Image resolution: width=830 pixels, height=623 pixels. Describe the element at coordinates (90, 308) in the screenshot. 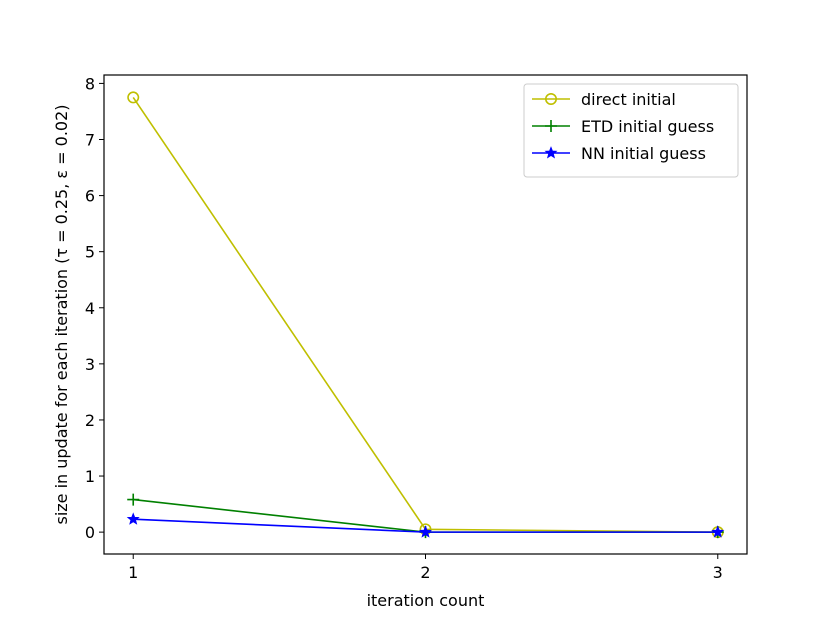

I see `y-tick-label: 4` at that location.